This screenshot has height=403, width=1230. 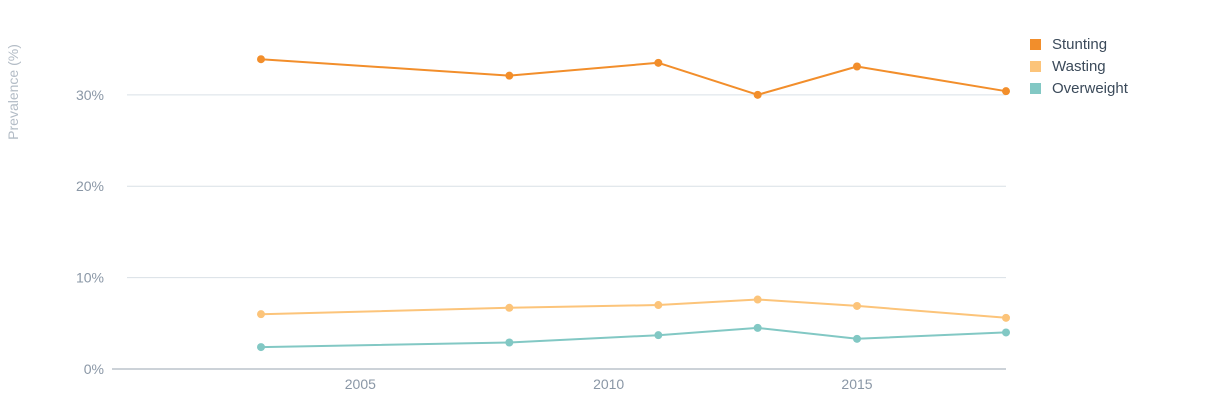 What do you see at coordinates (261, 59) in the screenshot?
I see `data-point-stunting-2003` at bounding box center [261, 59].